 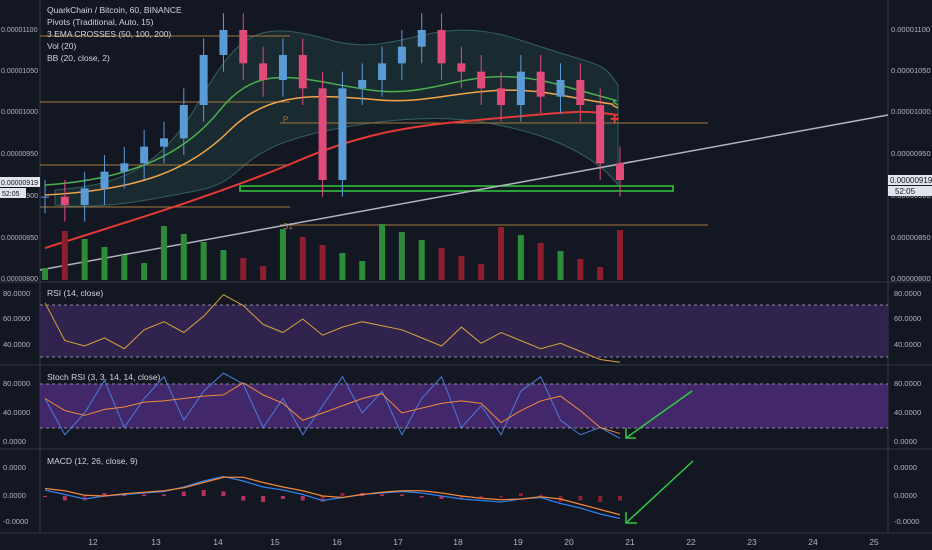 I want to click on time-tick-label: 17, so click(x=398, y=542).